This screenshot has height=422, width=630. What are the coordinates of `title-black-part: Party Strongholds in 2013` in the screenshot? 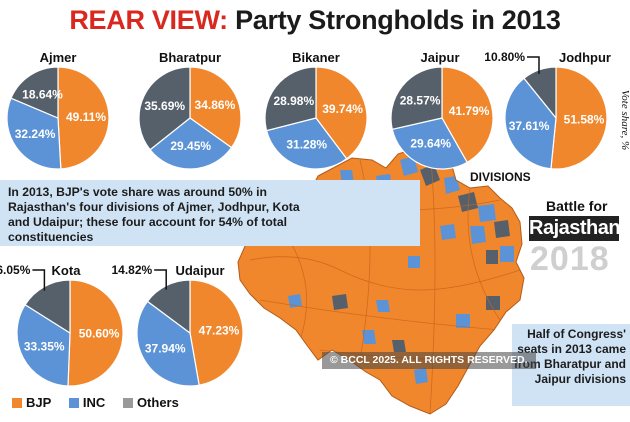 It's located at (398, 20).